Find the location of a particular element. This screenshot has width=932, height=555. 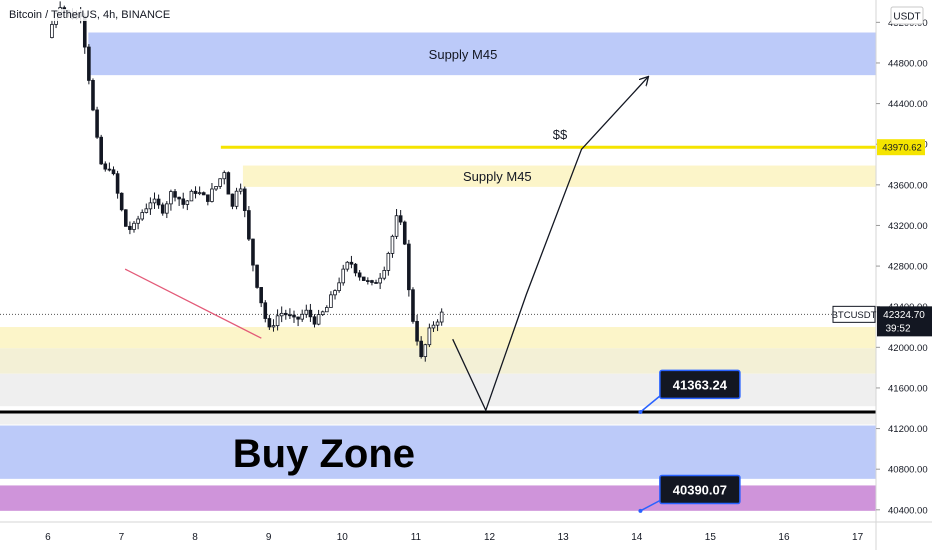

symbol-tag is located at coordinates (854, 314).